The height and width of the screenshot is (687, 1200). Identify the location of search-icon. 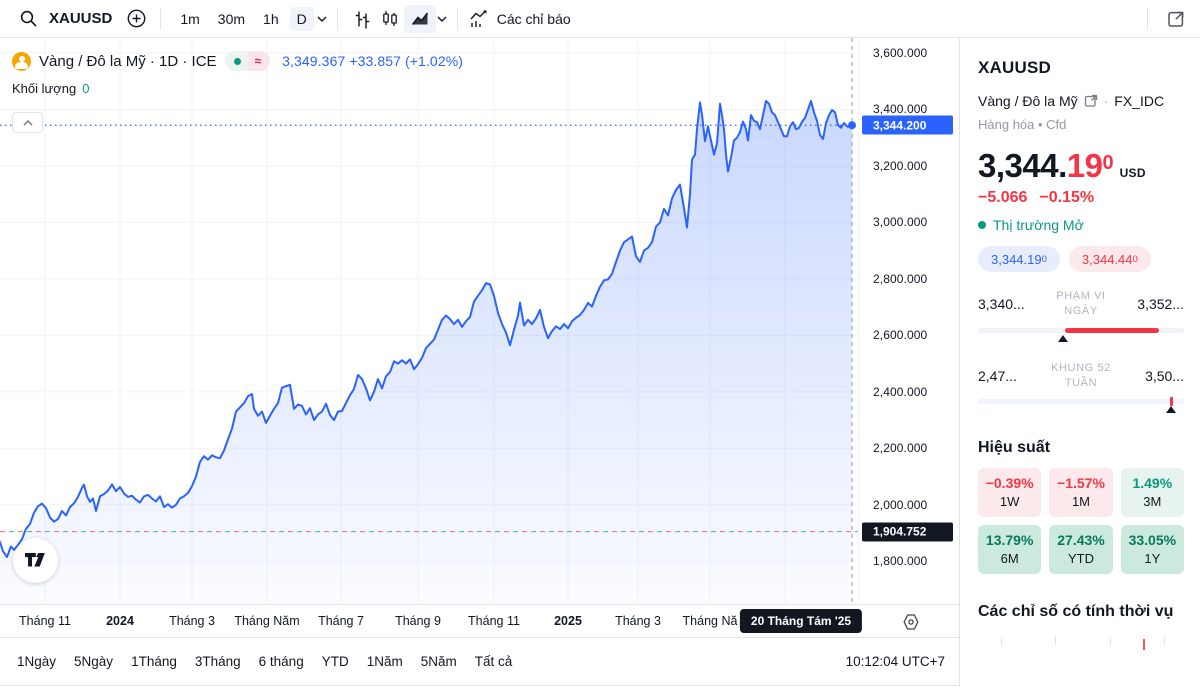
(28, 19).